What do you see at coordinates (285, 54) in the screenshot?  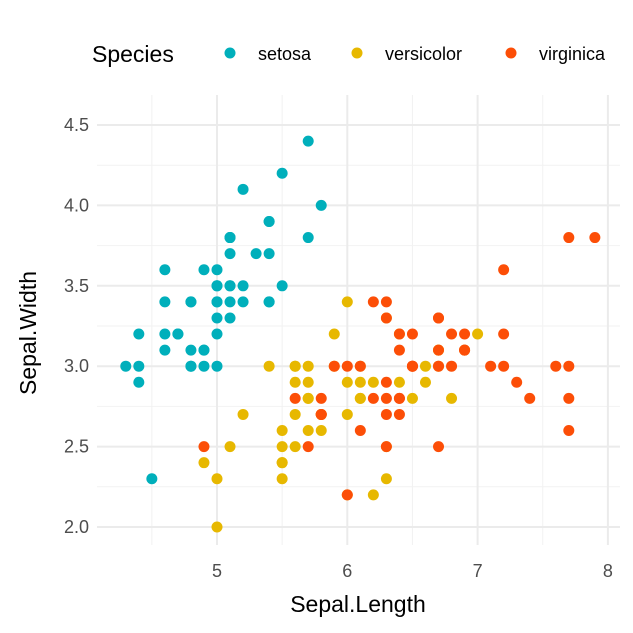 I see `legend-label-setosa: setosa` at bounding box center [285, 54].